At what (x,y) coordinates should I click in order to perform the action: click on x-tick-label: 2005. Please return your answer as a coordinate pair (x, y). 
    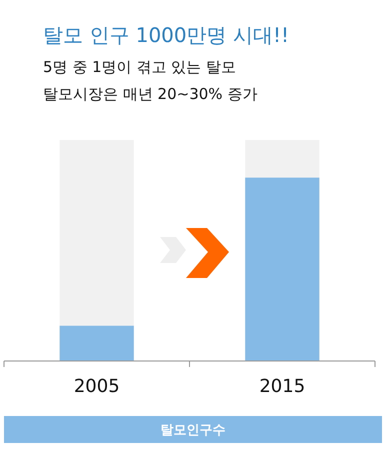
    Looking at the image, I should click on (97, 386).